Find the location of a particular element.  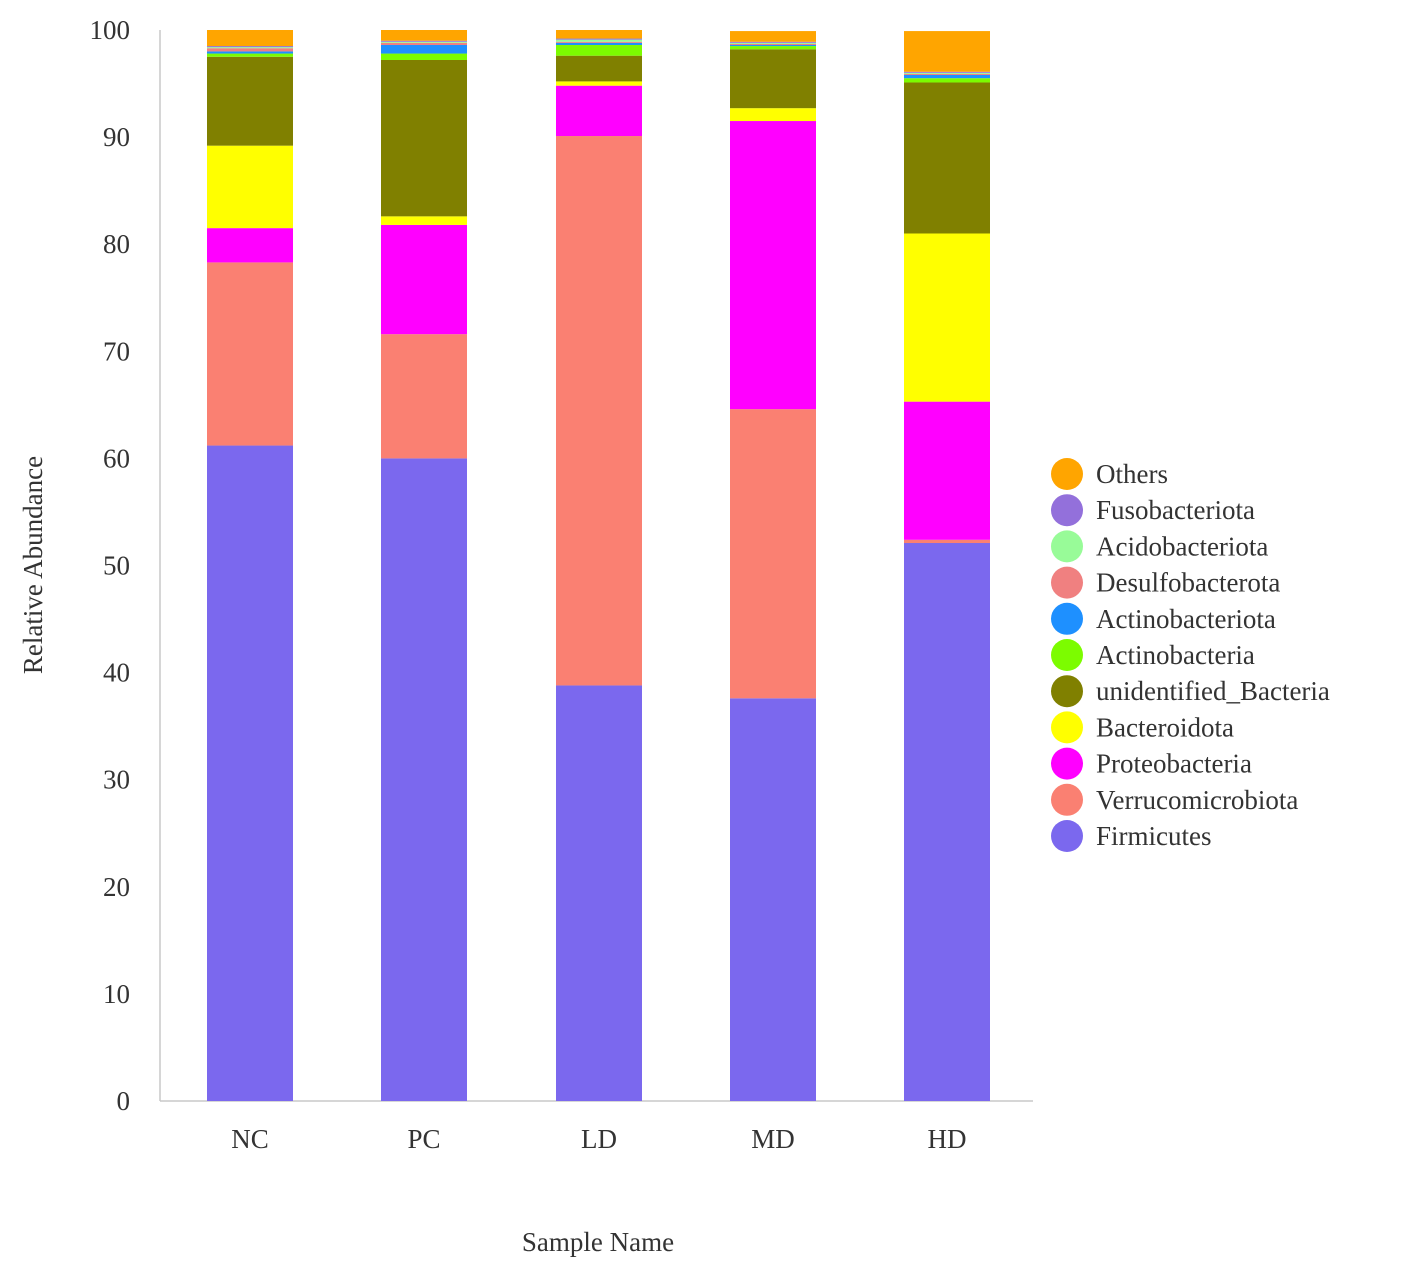

legend-swatch-acidobacteriota is located at coordinates (1067, 546).